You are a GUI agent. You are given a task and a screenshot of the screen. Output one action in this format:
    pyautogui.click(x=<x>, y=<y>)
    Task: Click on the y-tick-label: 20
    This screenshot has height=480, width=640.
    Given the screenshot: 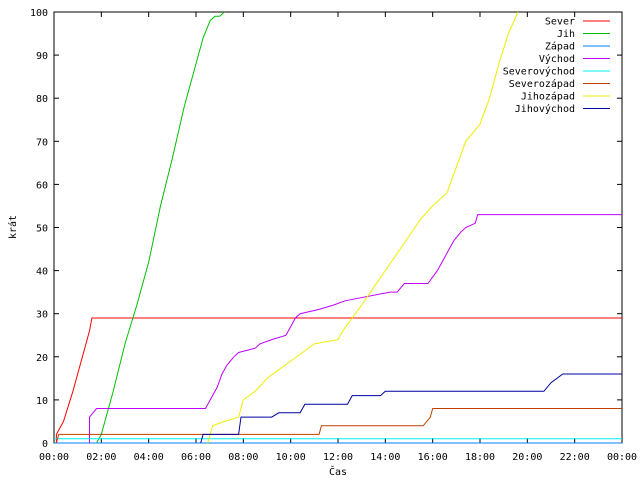 What is the action you would take?
    pyautogui.click(x=42, y=358)
    